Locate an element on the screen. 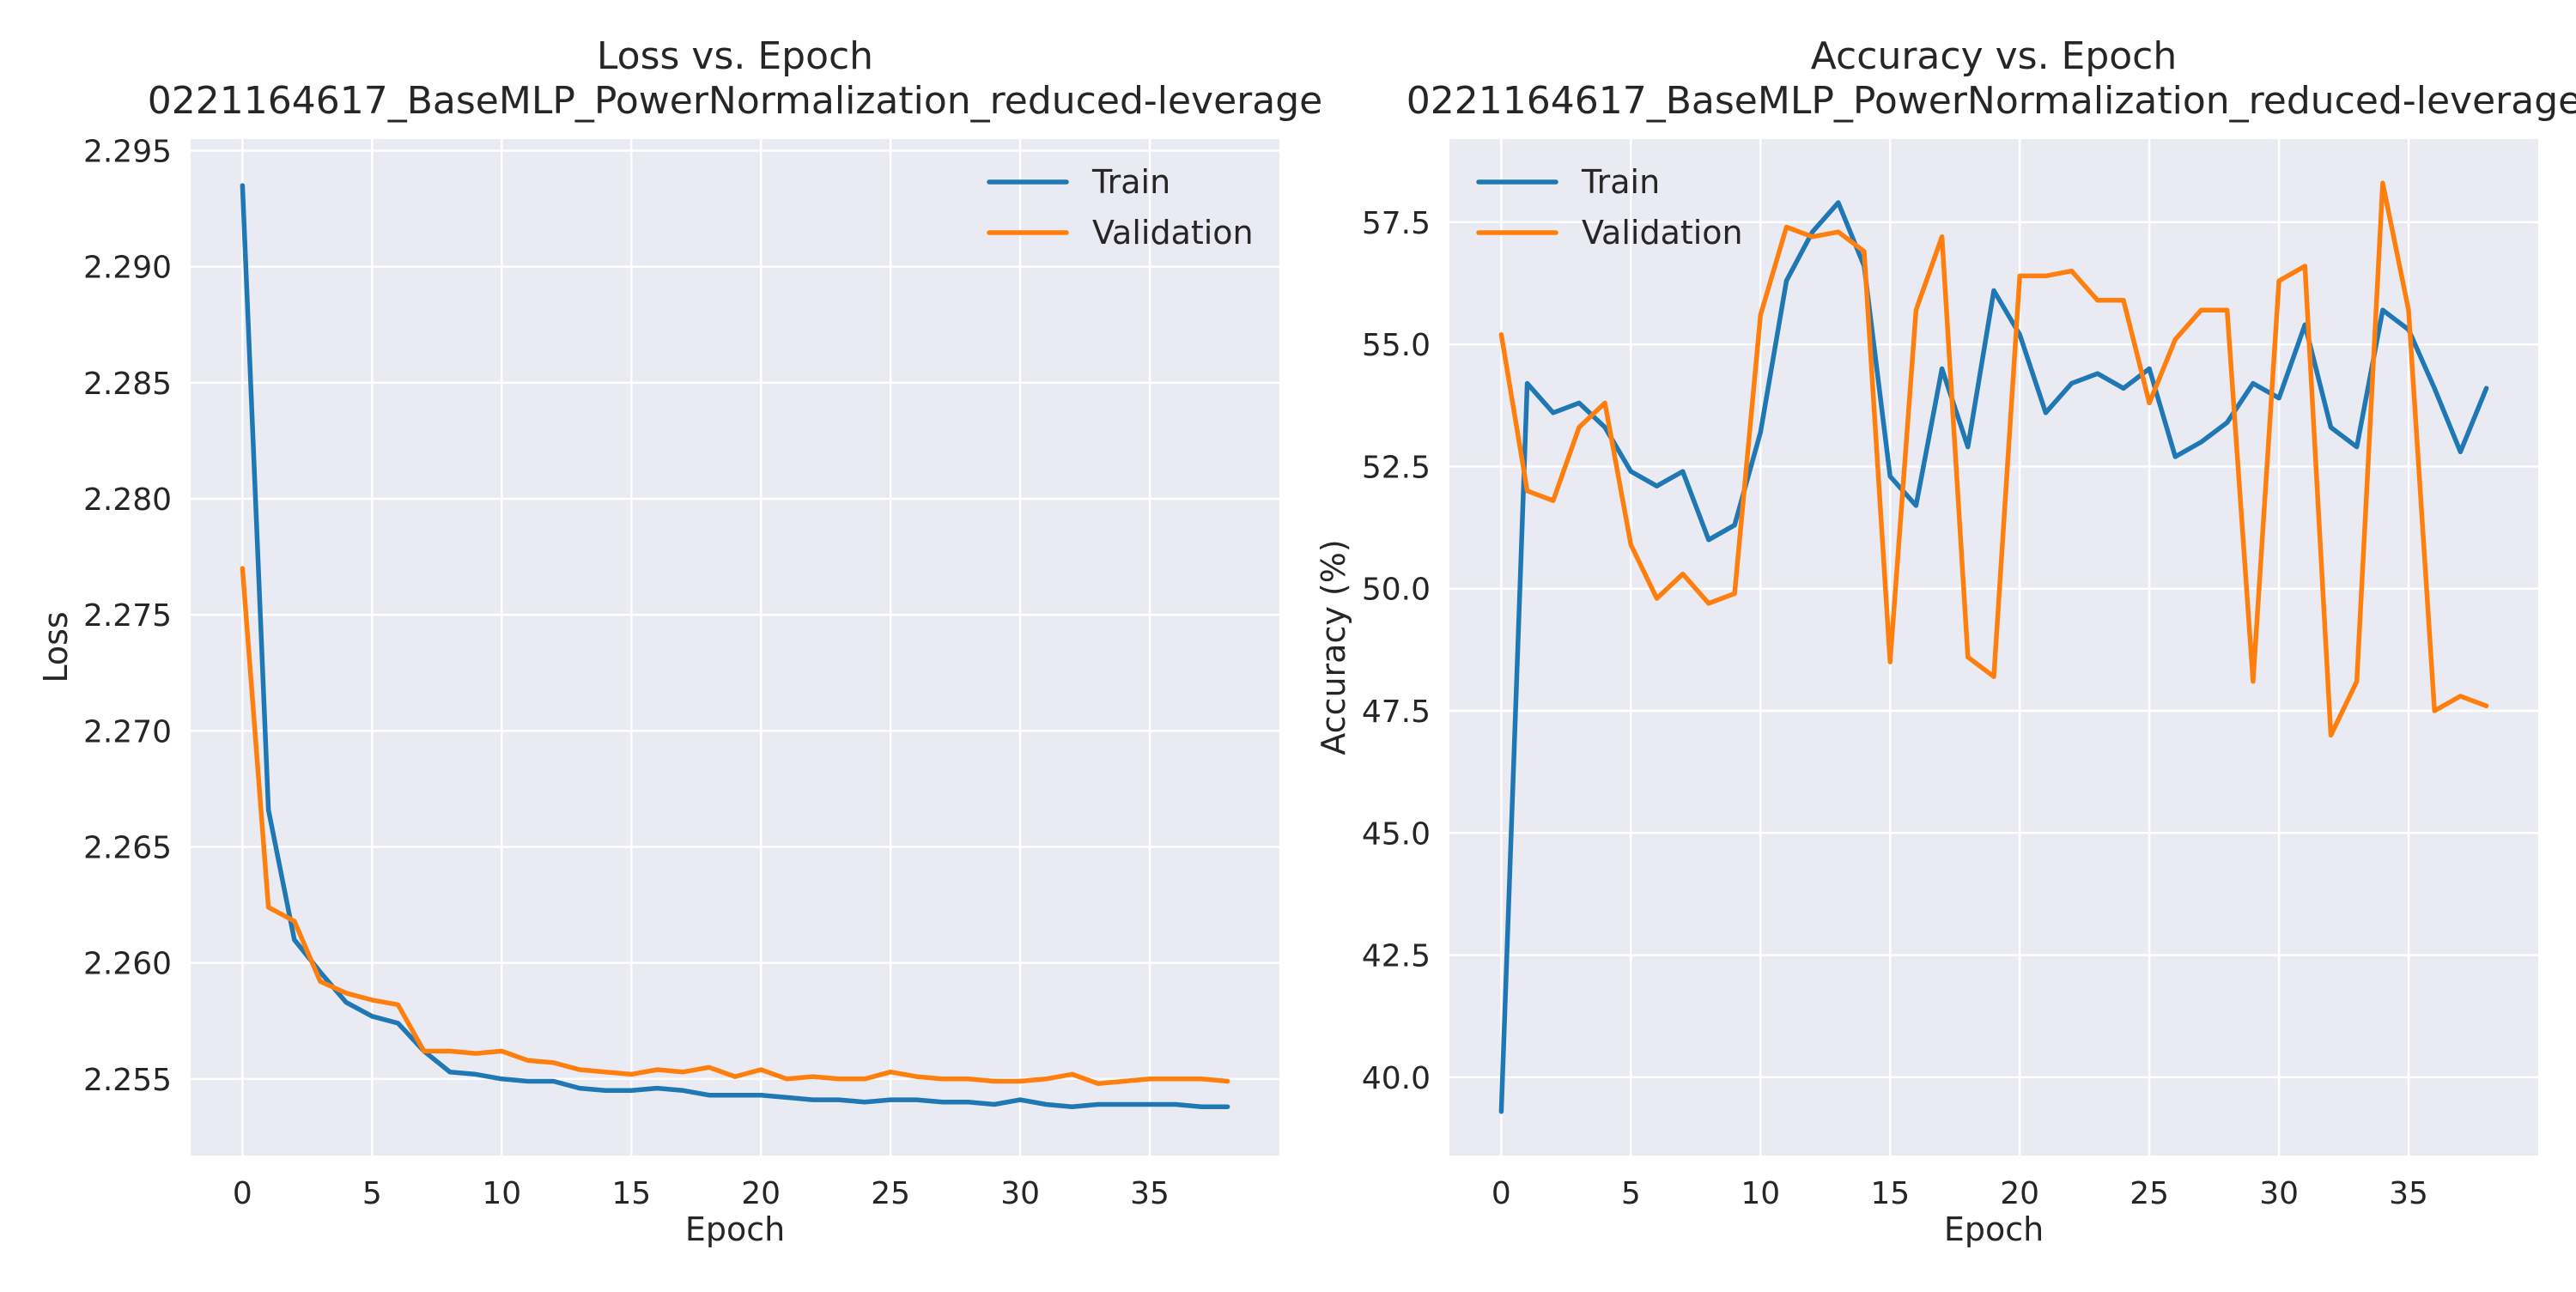  accuracy-y-tick-label: 47.5 is located at coordinates (1396, 712).